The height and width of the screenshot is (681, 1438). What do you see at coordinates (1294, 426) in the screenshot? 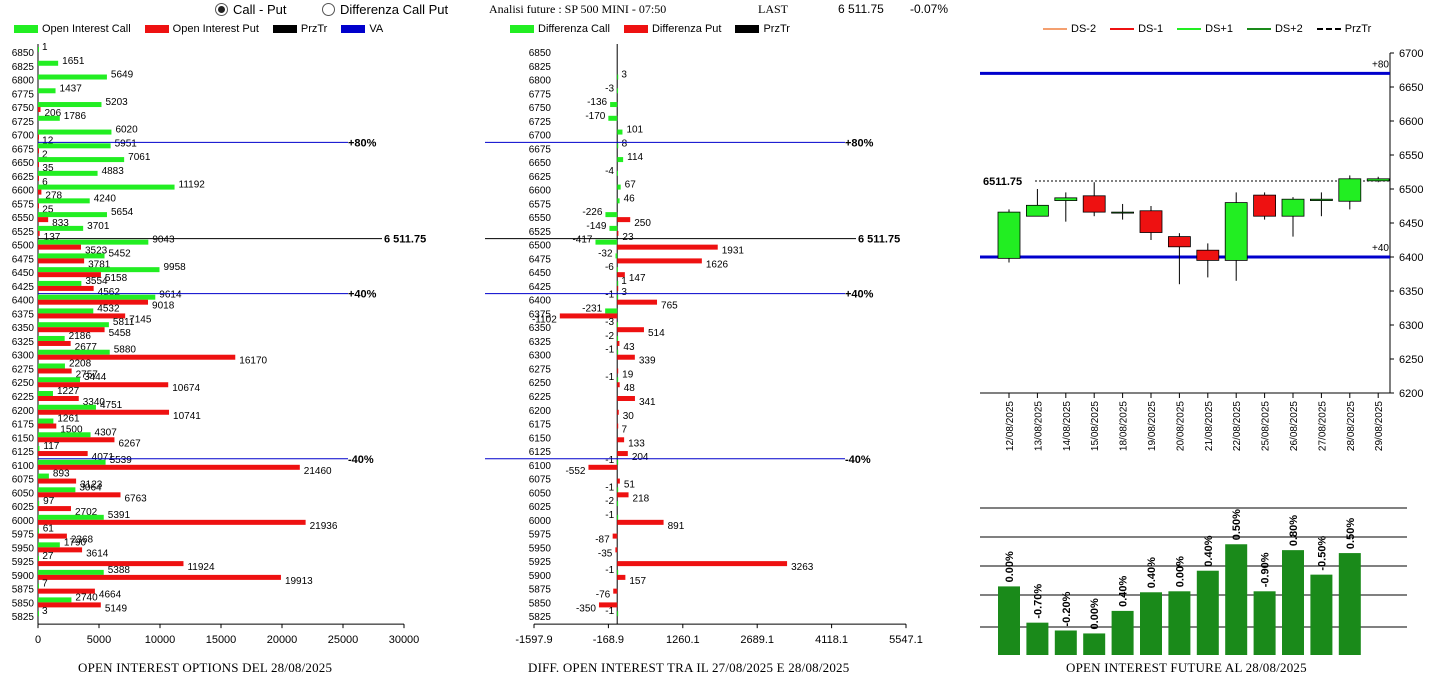
I see `x-tick-label: 26/08/2025` at bounding box center [1294, 426].